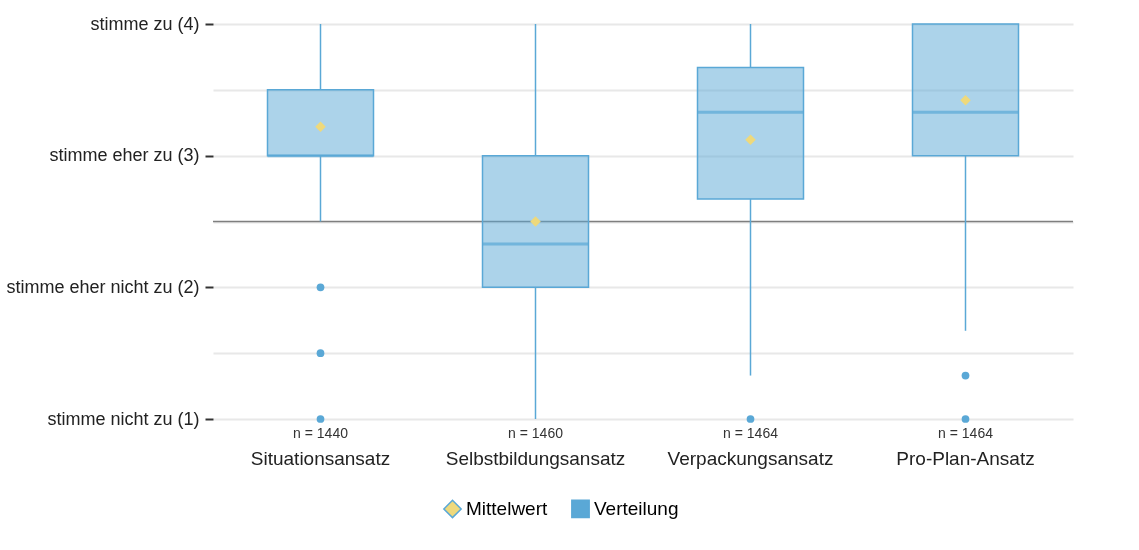 This screenshot has height=550, width=1139. Describe the element at coordinates (145, 23) in the screenshot. I see `y-tick-label: stimme zu (4)` at that location.